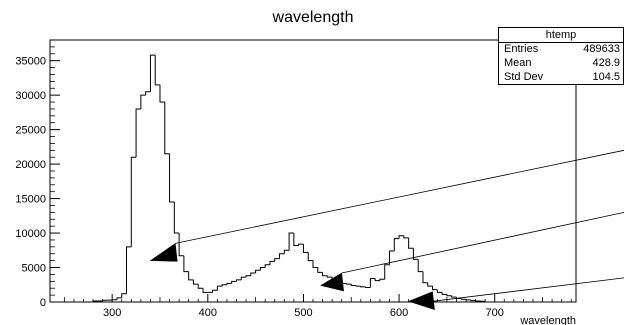 This screenshot has width=625, height=325. What do you see at coordinates (495, 313) in the screenshot?
I see `x-tick-label: 700` at bounding box center [495, 313].